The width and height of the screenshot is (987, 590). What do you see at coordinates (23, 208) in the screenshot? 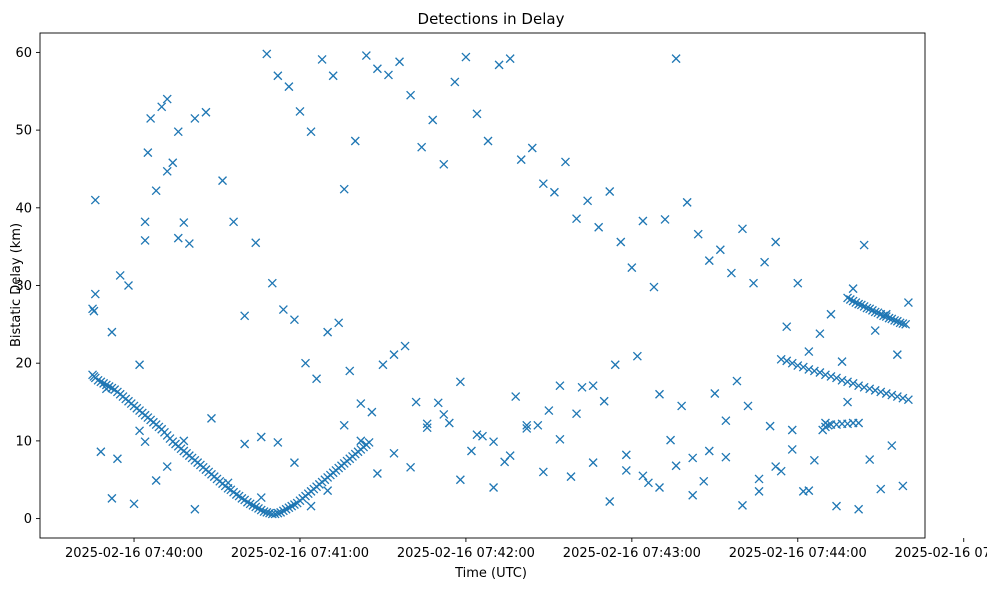
I see `y-tick-label: 40` at bounding box center [23, 208].